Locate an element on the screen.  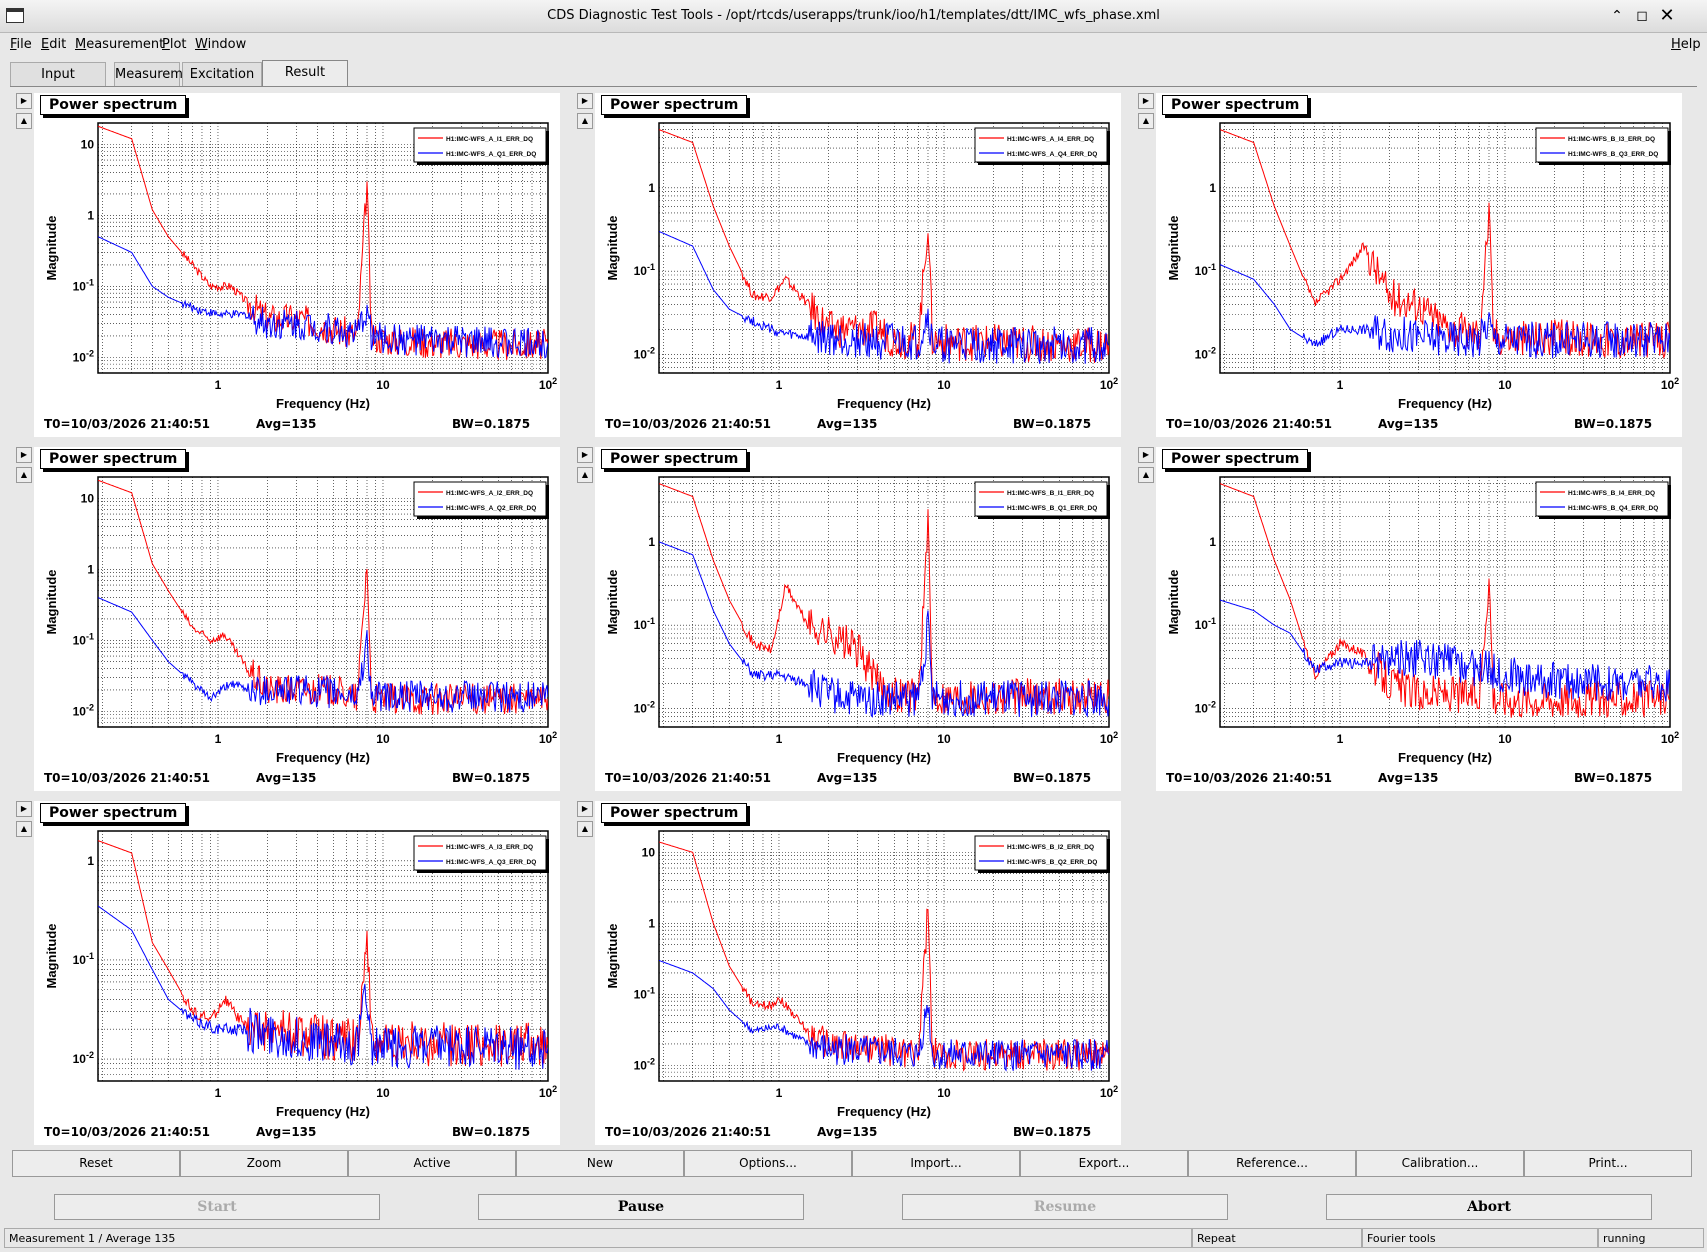
pause-button: Pause is located at coordinates (641, 1207).